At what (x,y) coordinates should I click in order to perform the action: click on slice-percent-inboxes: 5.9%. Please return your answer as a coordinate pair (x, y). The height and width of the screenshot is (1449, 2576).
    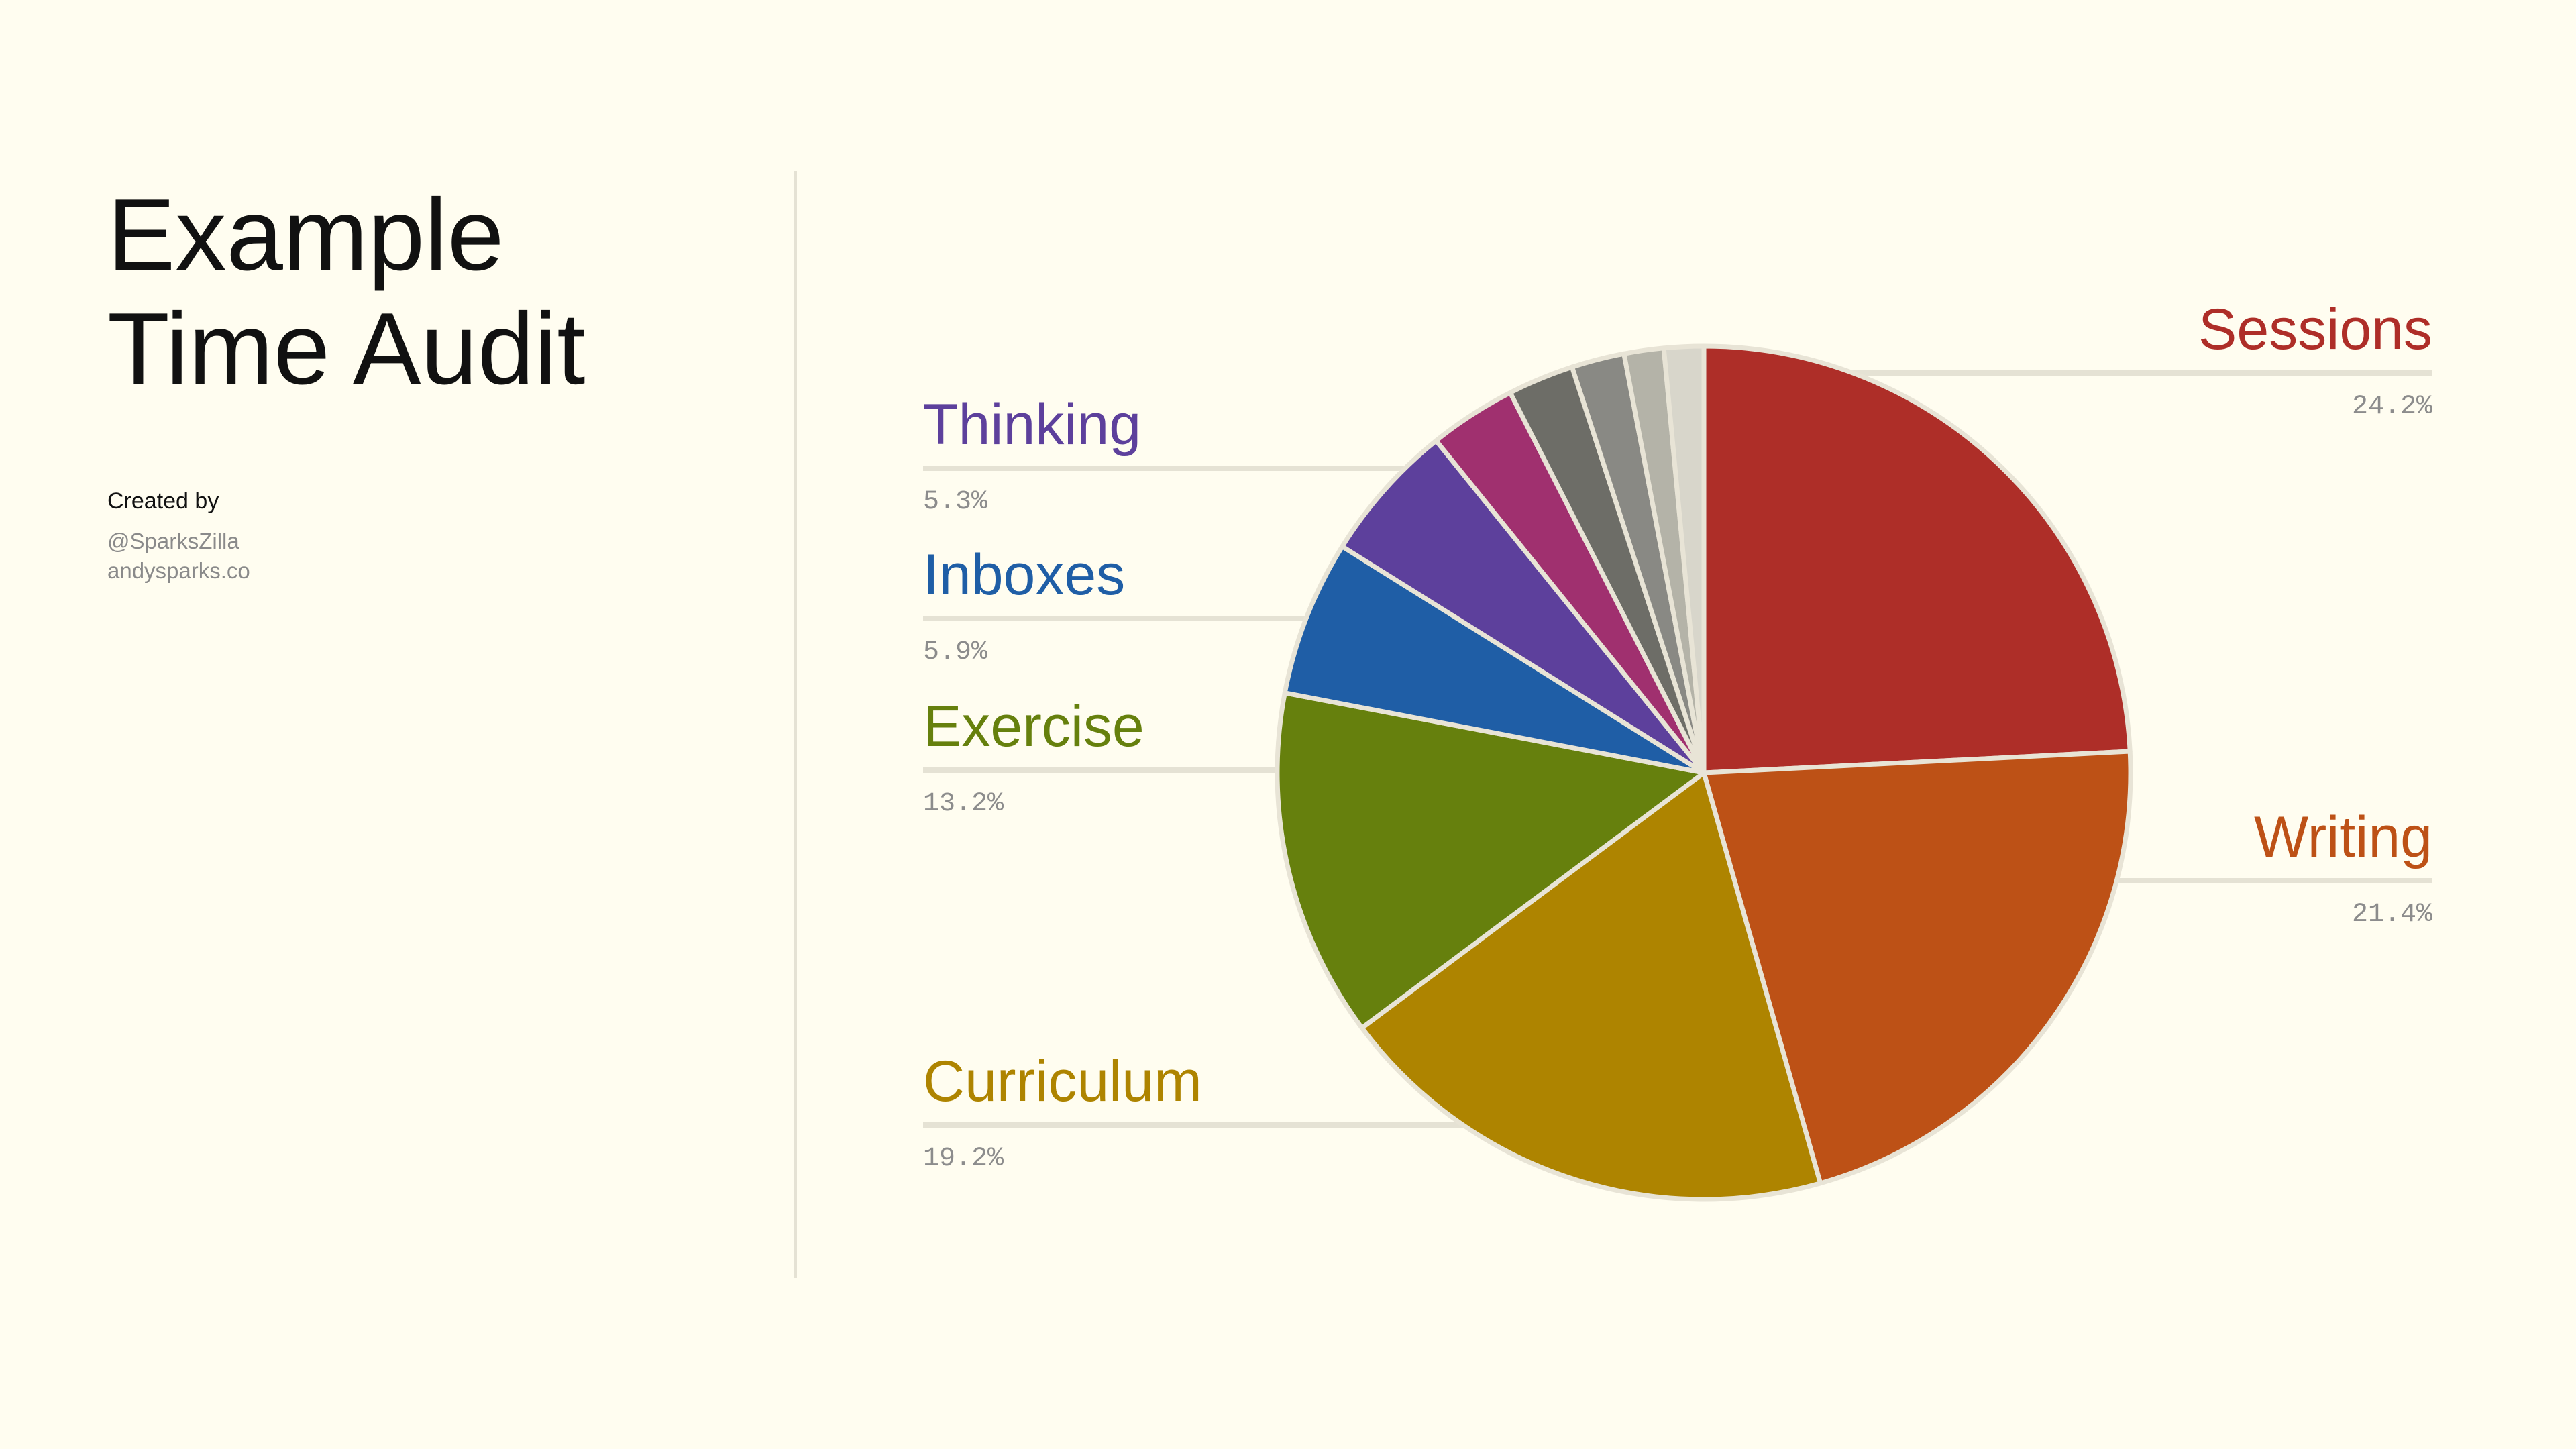
    Looking at the image, I should click on (955, 652).